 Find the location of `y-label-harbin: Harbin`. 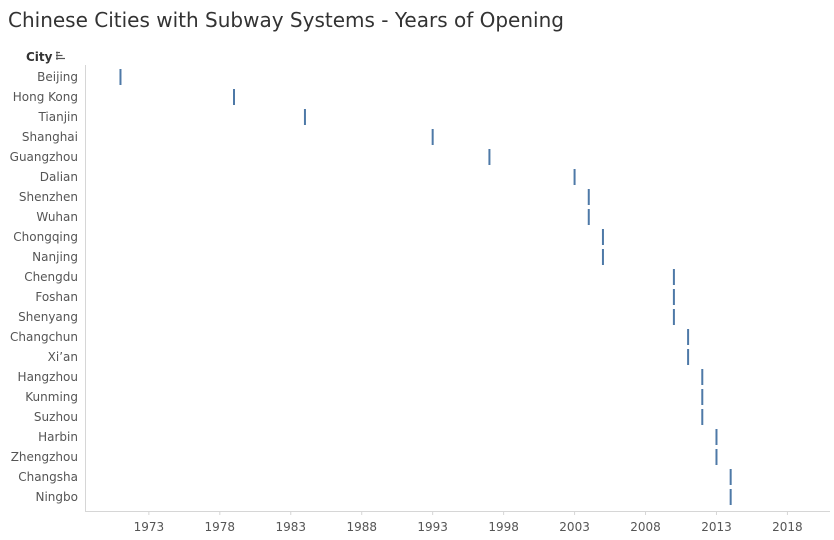

y-label-harbin: Harbin is located at coordinates (58, 437).